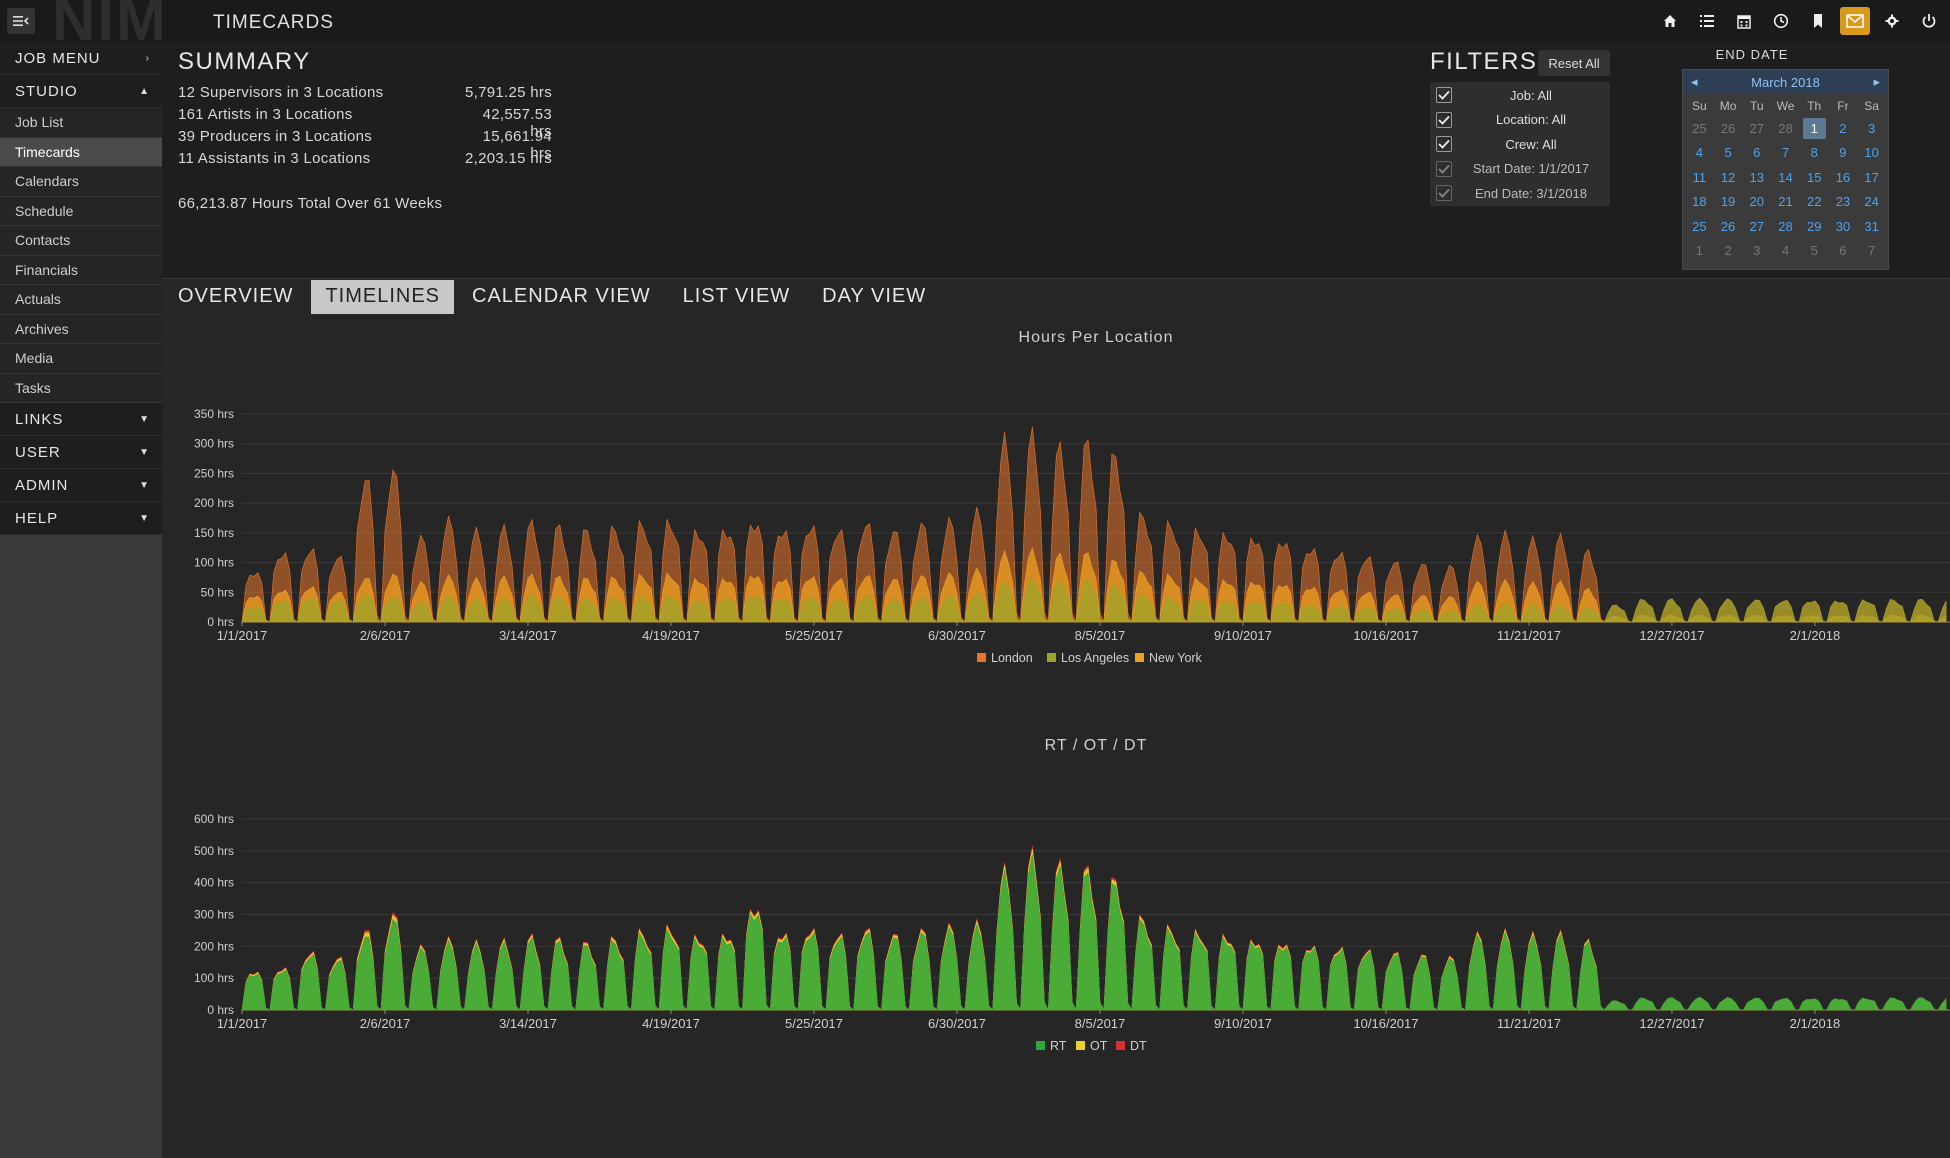 Image resolution: width=1950 pixels, height=1158 pixels. I want to click on calendar-day: 18, so click(1699, 202).